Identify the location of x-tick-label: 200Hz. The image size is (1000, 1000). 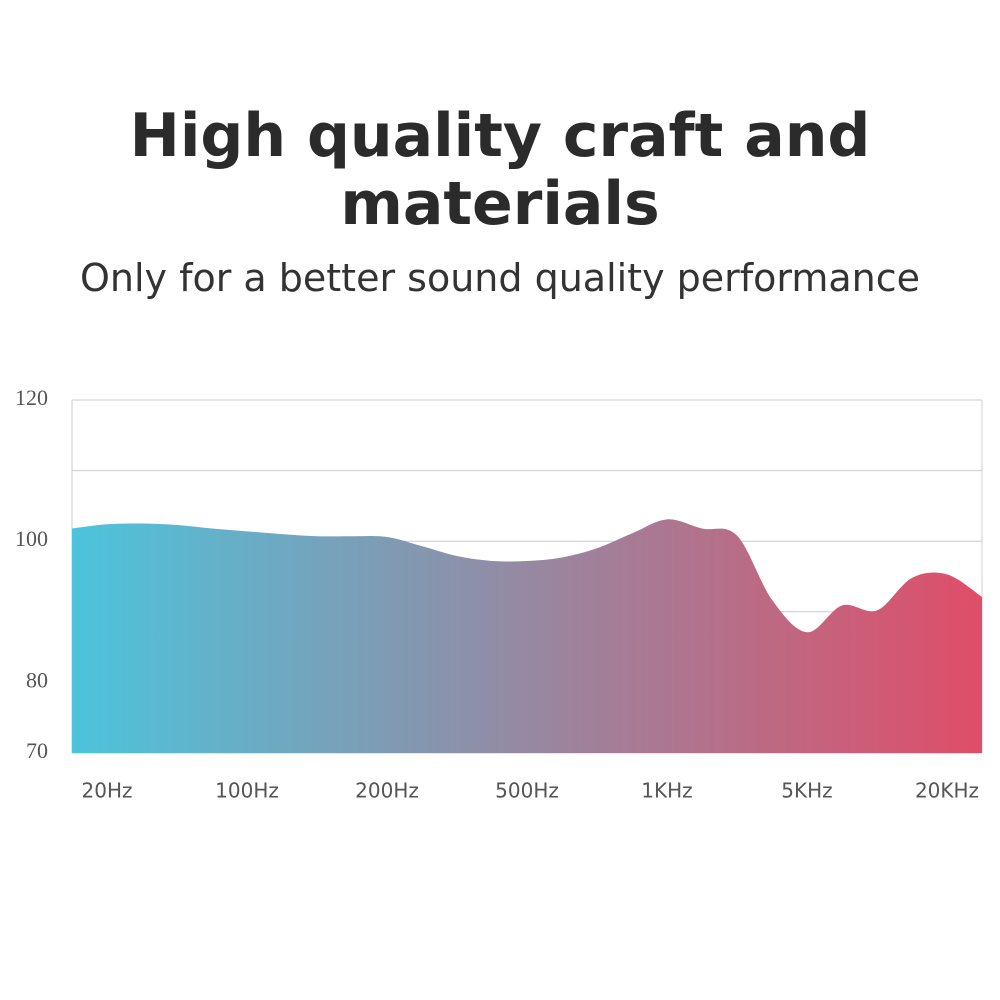
(387, 791).